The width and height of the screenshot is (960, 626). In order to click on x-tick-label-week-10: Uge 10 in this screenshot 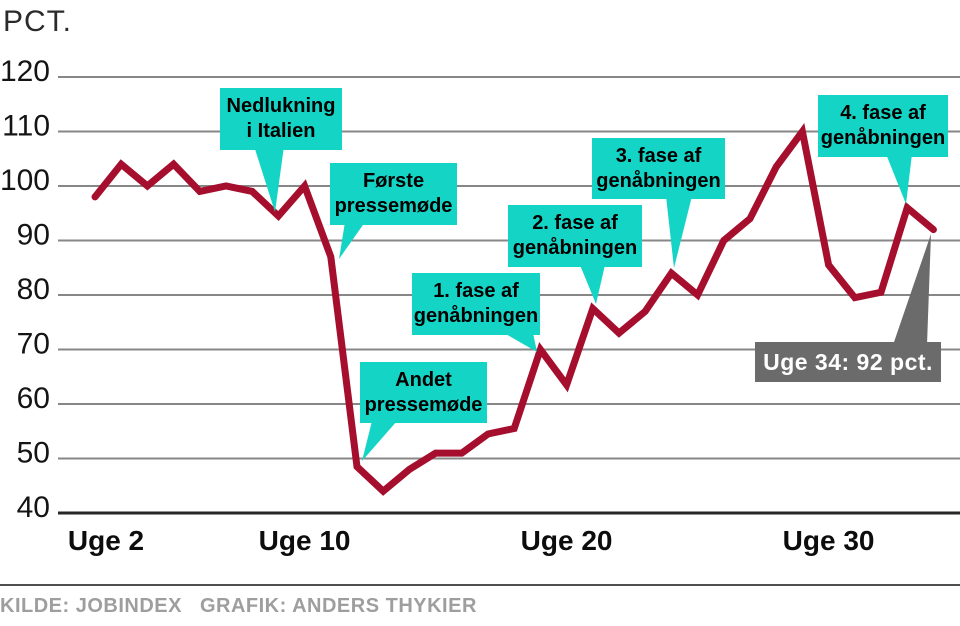, I will do `click(305, 540)`.